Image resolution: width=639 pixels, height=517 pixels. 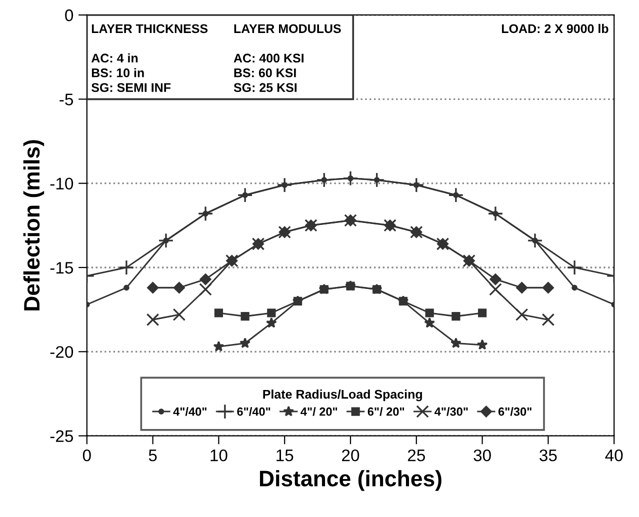 What do you see at coordinates (62, 436) in the screenshot?
I see `y-tick-label: -25` at bounding box center [62, 436].